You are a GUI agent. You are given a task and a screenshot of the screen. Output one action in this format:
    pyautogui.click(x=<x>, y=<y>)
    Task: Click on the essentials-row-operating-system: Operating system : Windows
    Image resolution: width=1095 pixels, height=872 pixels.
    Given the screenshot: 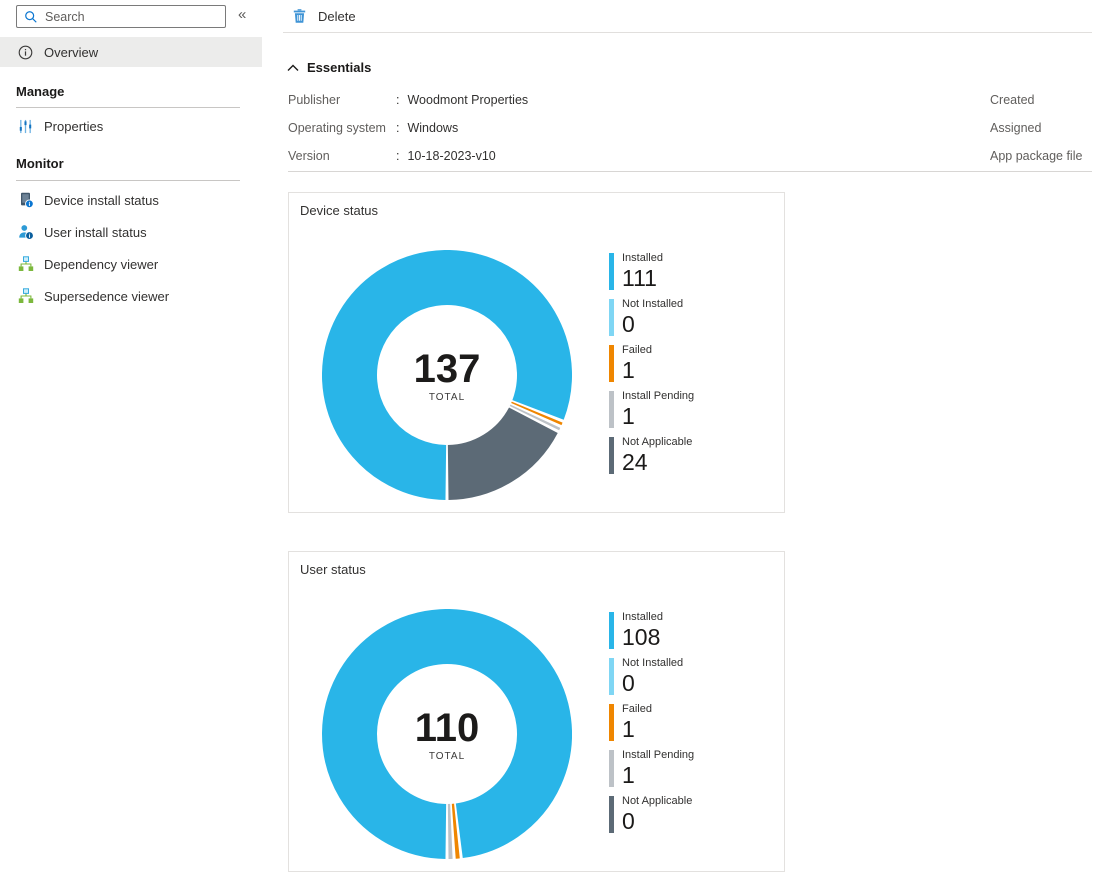 What is the action you would take?
    pyautogui.click(x=408, y=128)
    